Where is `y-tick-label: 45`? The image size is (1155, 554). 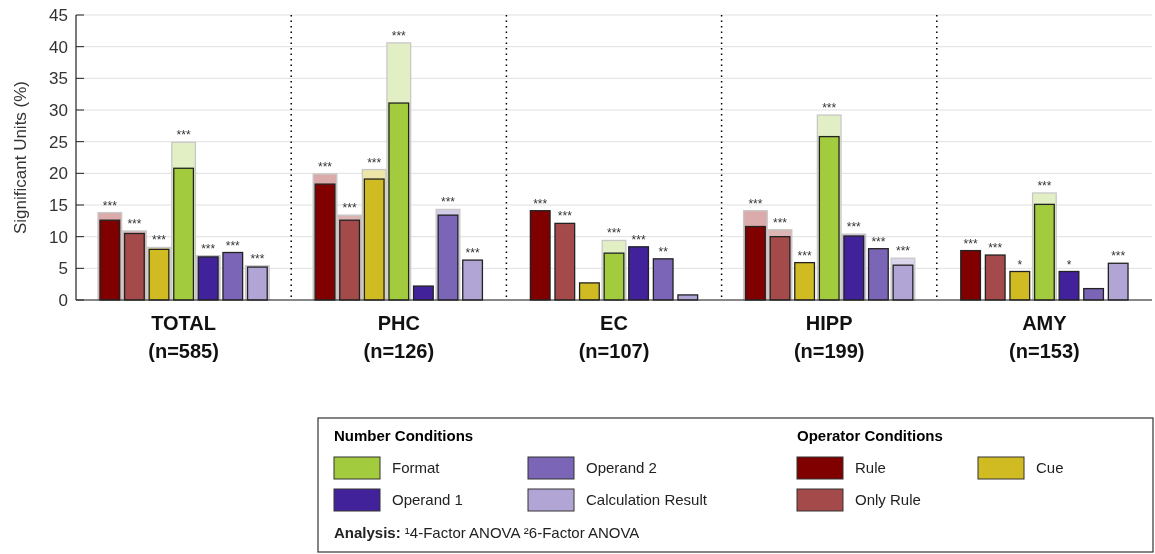 y-tick-label: 45 is located at coordinates (58, 15).